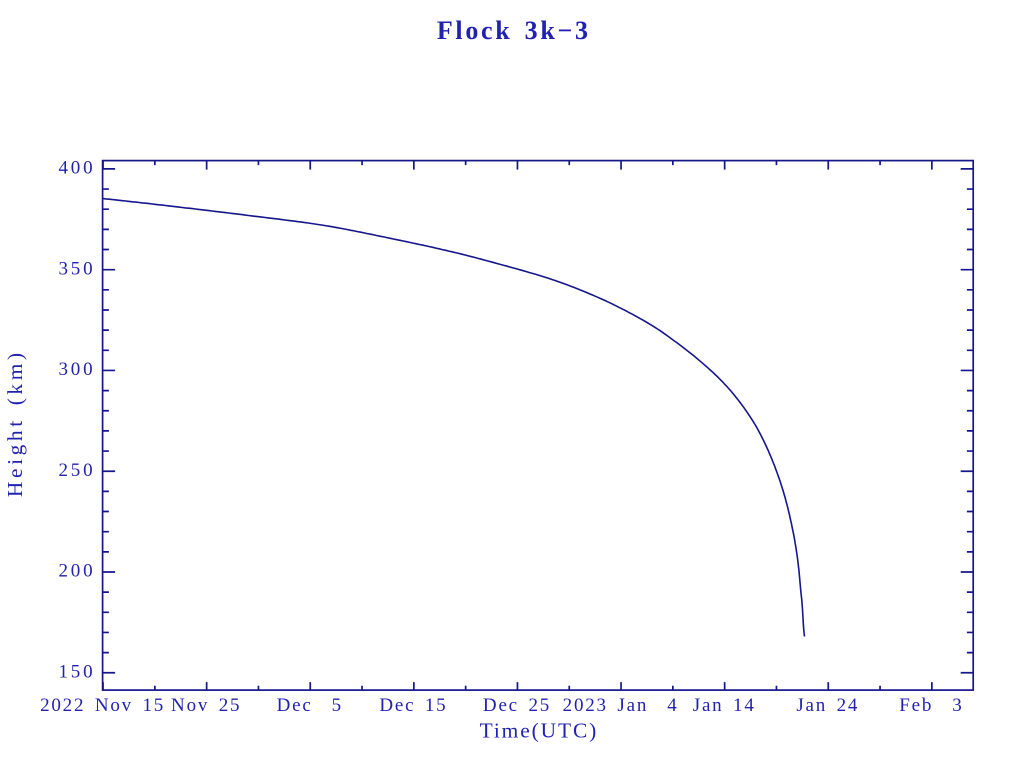 Image resolution: width=1024 pixels, height=768 pixels. Describe the element at coordinates (76, 168) in the screenshot. I see `svg-text: 400` at that location.